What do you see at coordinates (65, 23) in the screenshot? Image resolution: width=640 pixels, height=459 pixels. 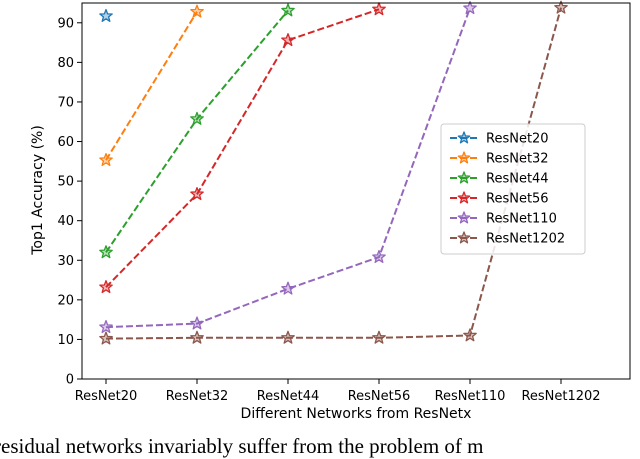 I see `y-tick-label: 90` at bounding box center [65, 23].